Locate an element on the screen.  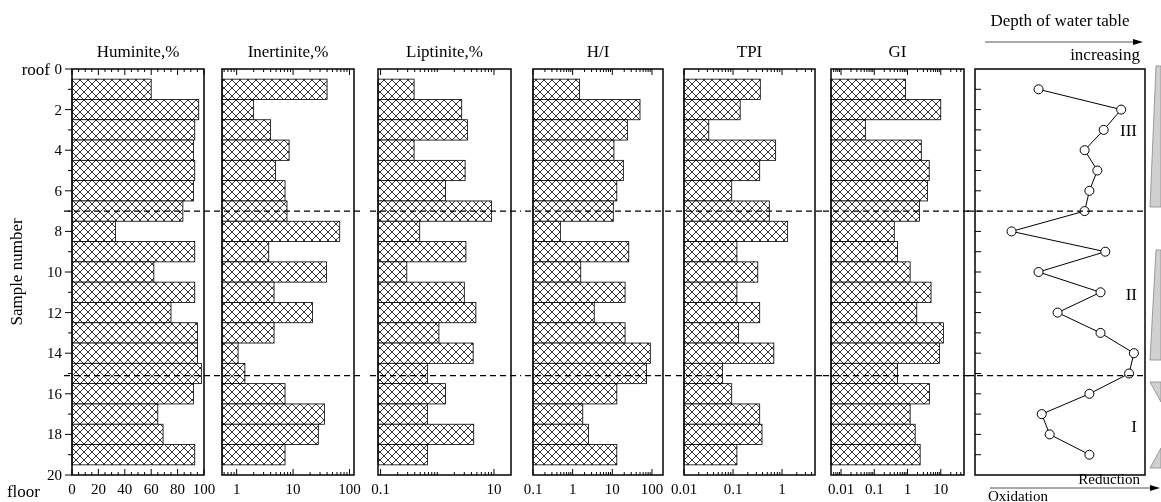
text: floor is located at coordinates (23, 491).